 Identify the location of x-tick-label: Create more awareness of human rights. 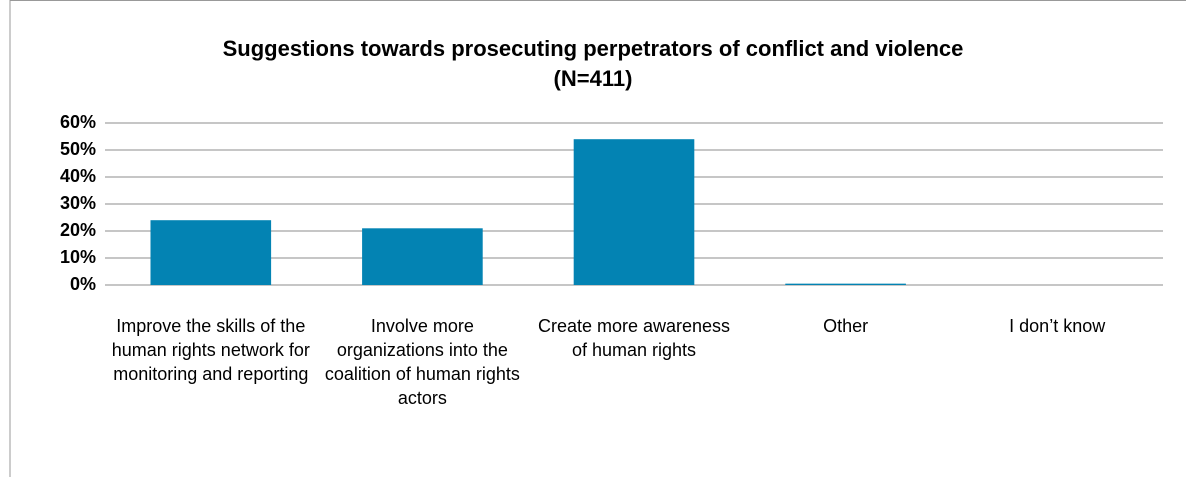
(634, 338).